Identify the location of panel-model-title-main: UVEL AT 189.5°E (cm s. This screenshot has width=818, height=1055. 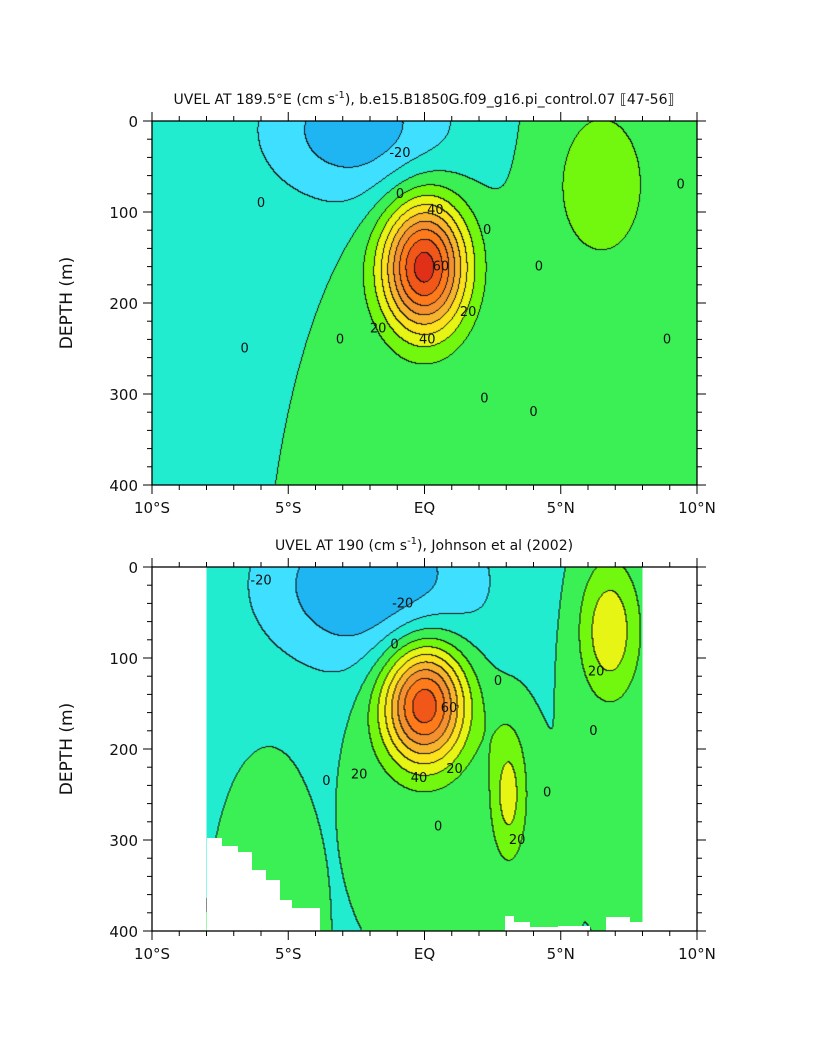
(254, 100).